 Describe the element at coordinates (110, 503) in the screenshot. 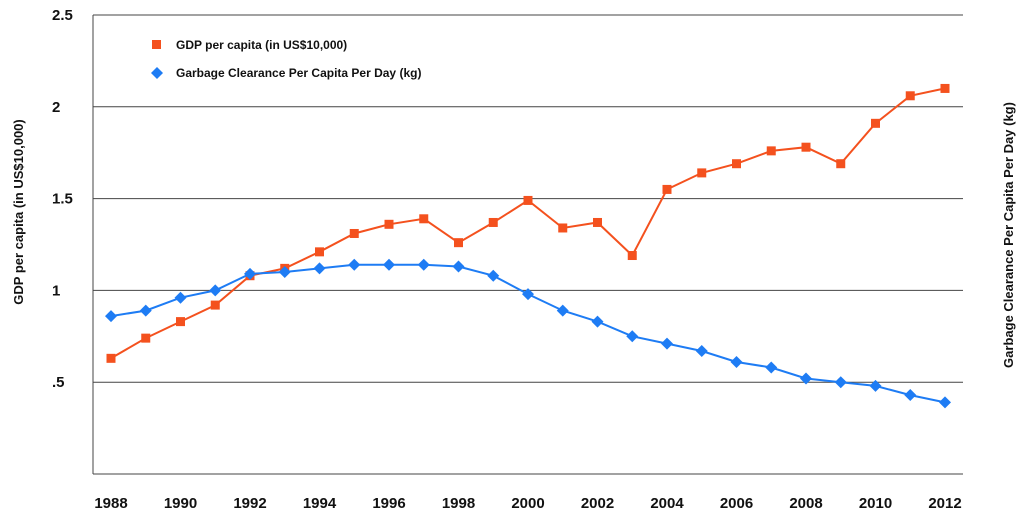

I see `x-tick-label: 1988` at that location.